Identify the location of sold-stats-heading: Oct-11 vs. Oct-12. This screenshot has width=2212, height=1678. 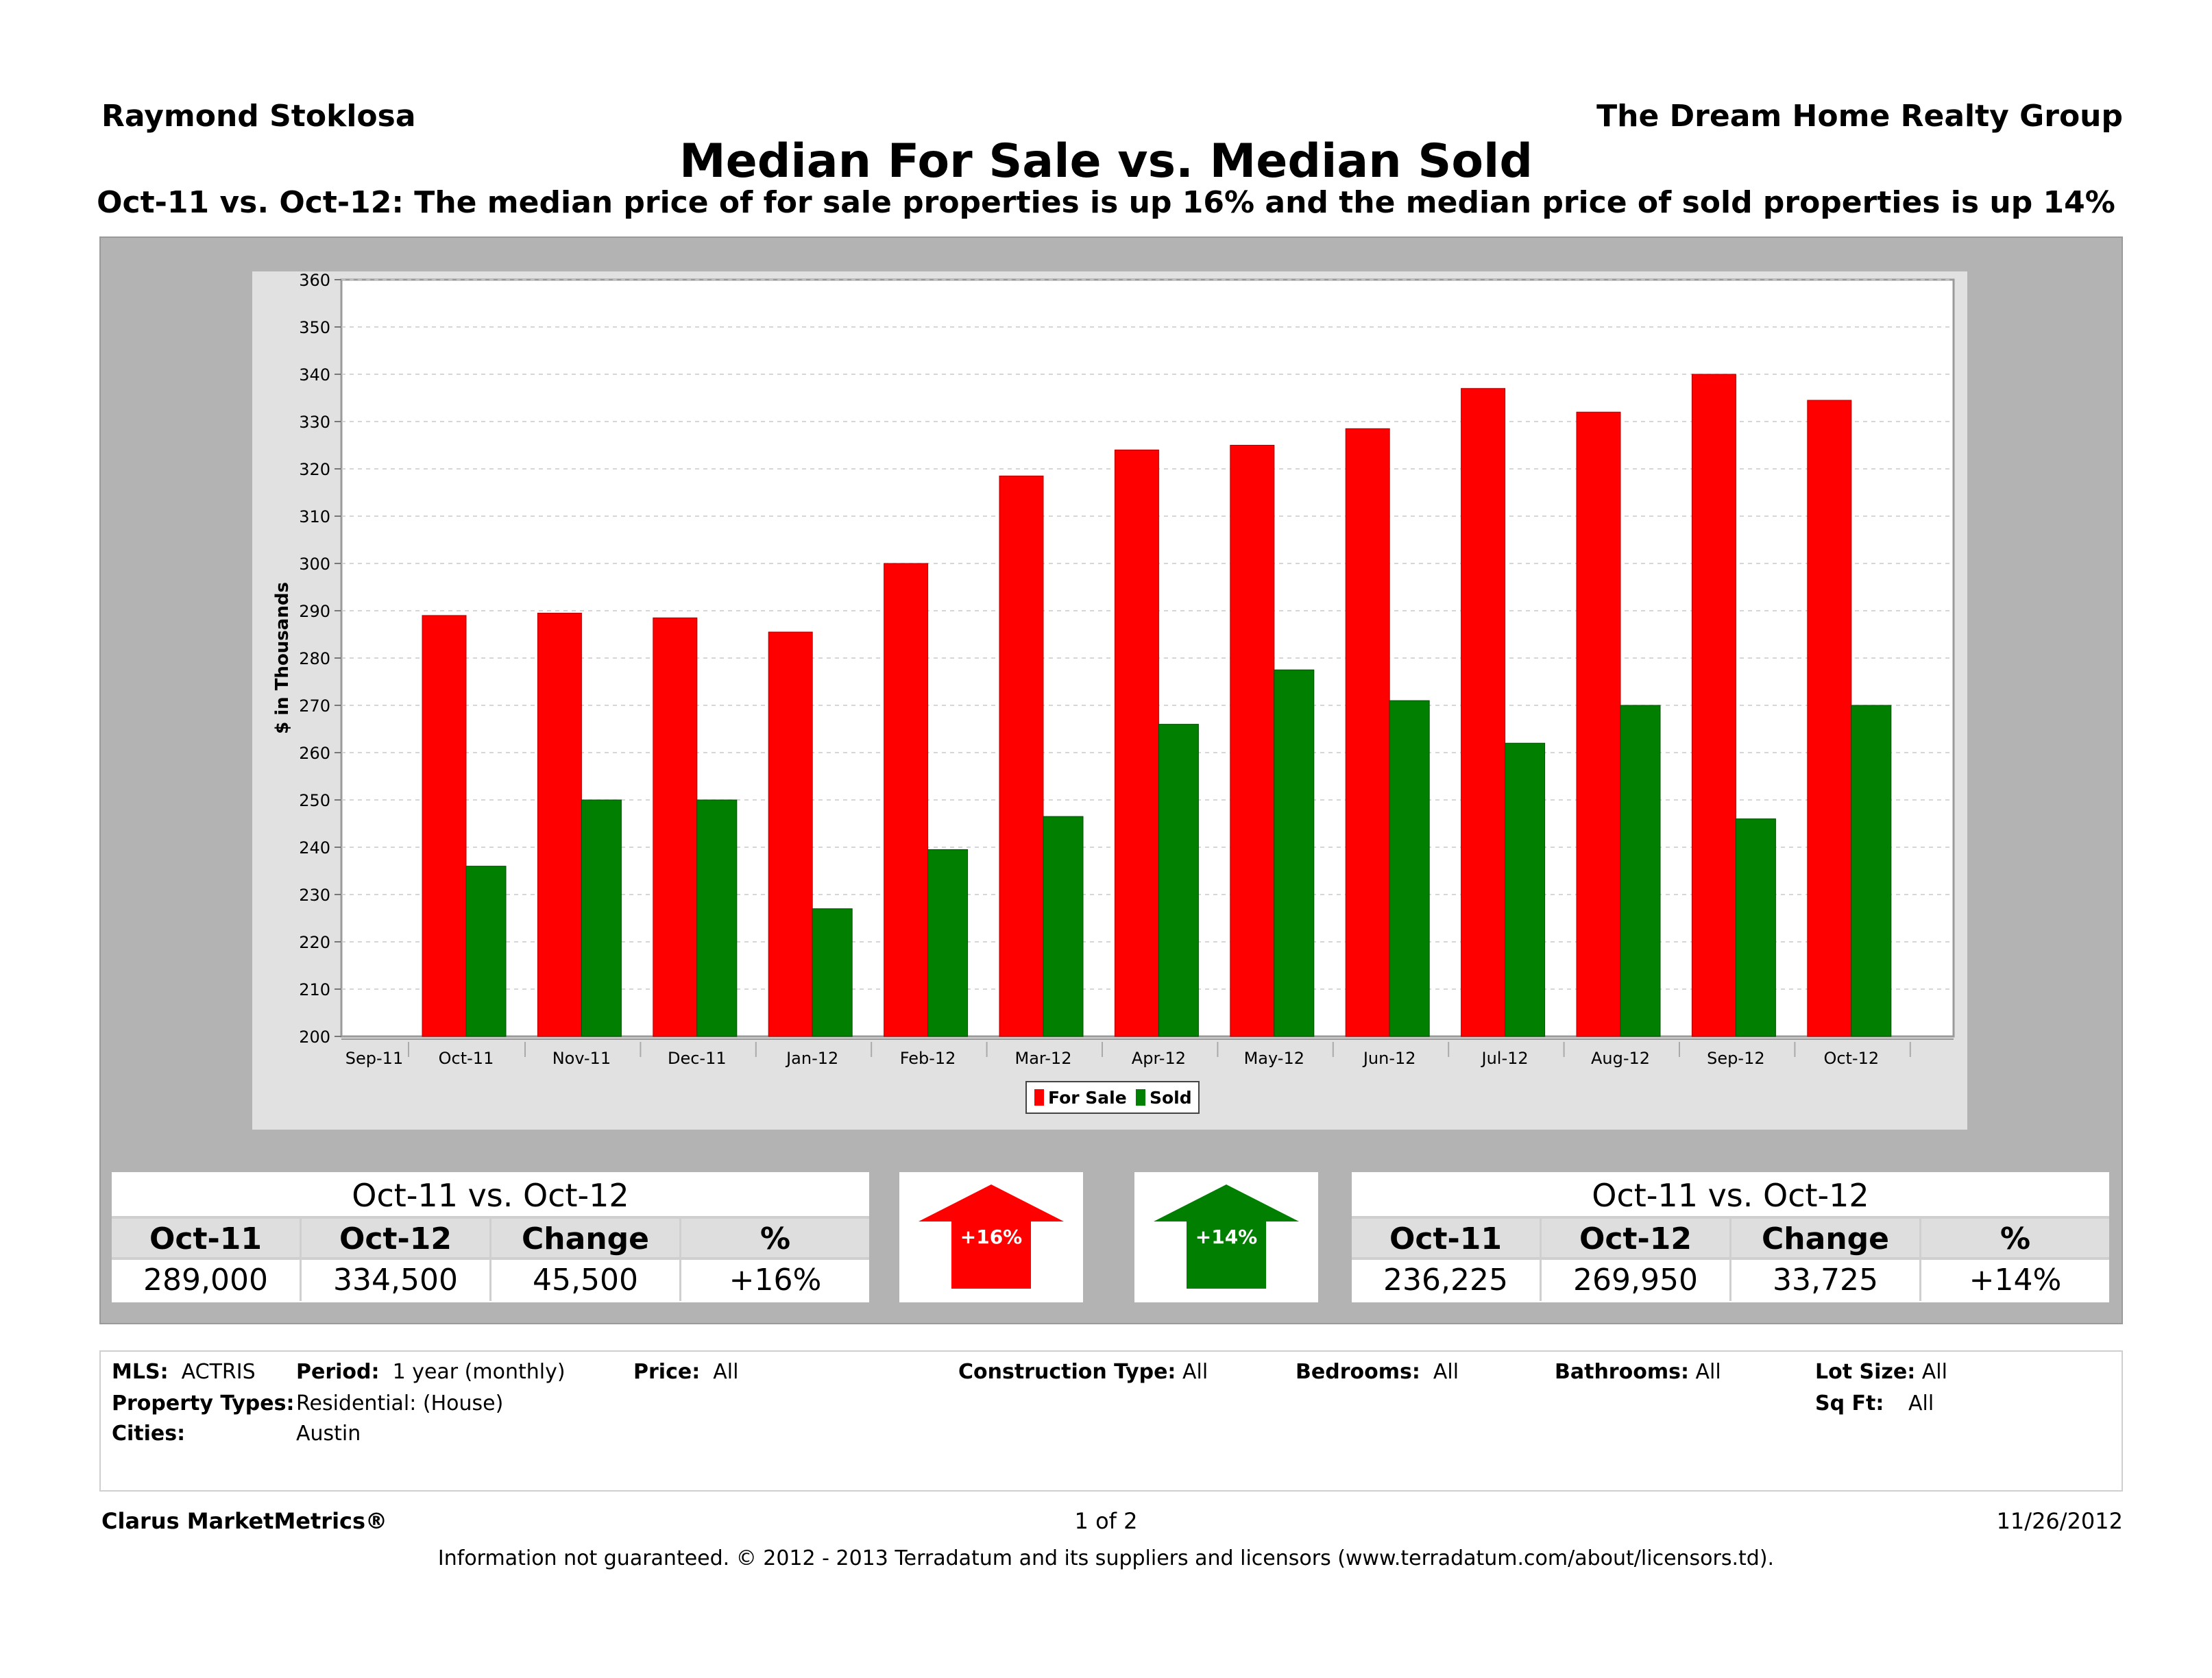
(1731, 1195).